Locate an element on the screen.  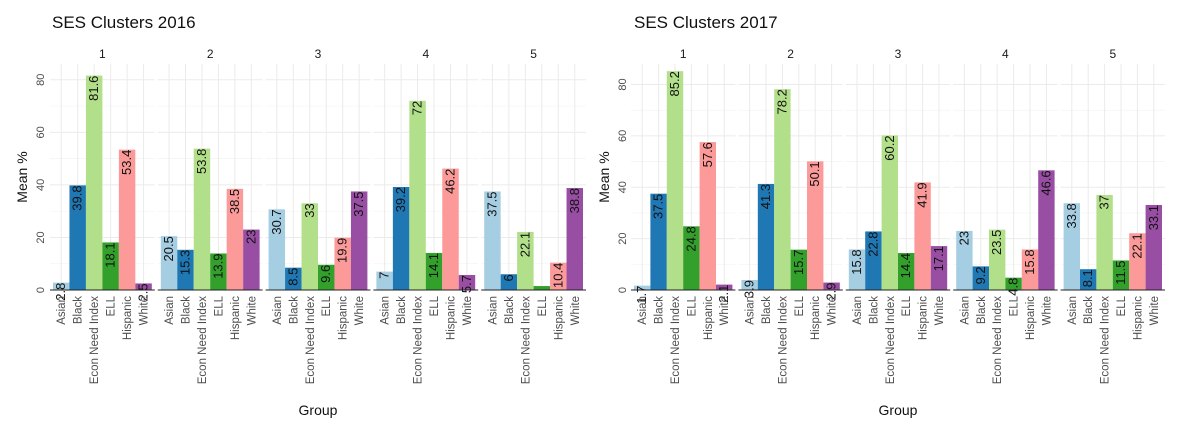
bar-data-label: 81.6 is located at coordinates (93, 88).